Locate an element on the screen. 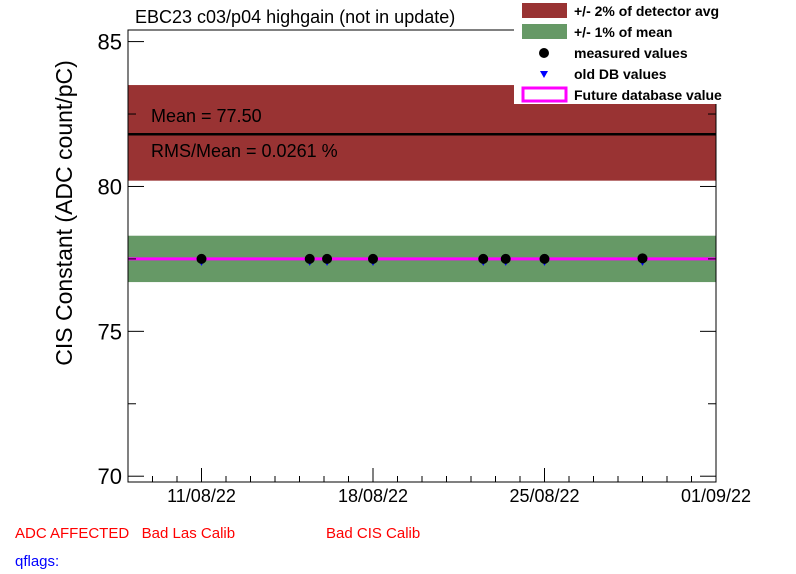 Image resolution: width=796 pixels, height=574 pixels. mean-annotation: Mean = 77.50 is located at coordinates (206, 116).